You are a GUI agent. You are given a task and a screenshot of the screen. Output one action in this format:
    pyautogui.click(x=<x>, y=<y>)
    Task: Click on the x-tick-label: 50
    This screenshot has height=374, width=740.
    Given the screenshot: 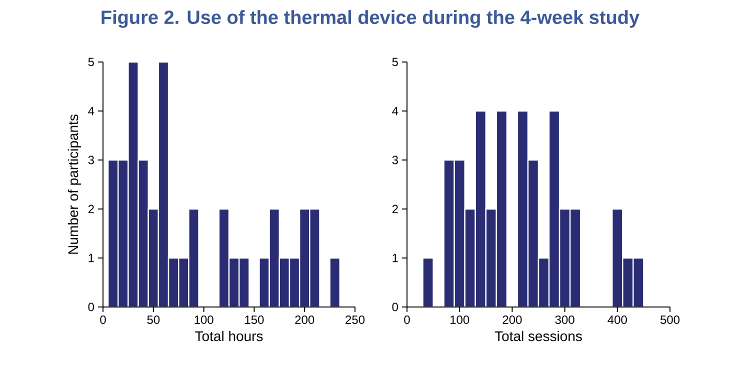 What is the action you would take?
    pyautogui.click(x=153, y=320)
    